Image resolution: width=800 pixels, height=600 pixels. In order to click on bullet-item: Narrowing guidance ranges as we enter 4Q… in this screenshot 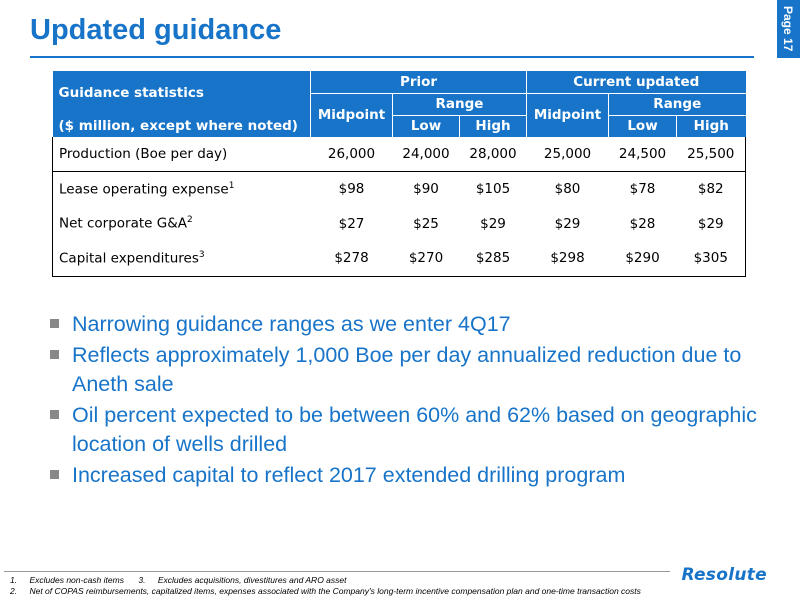, I will do `click(410, 324)`.